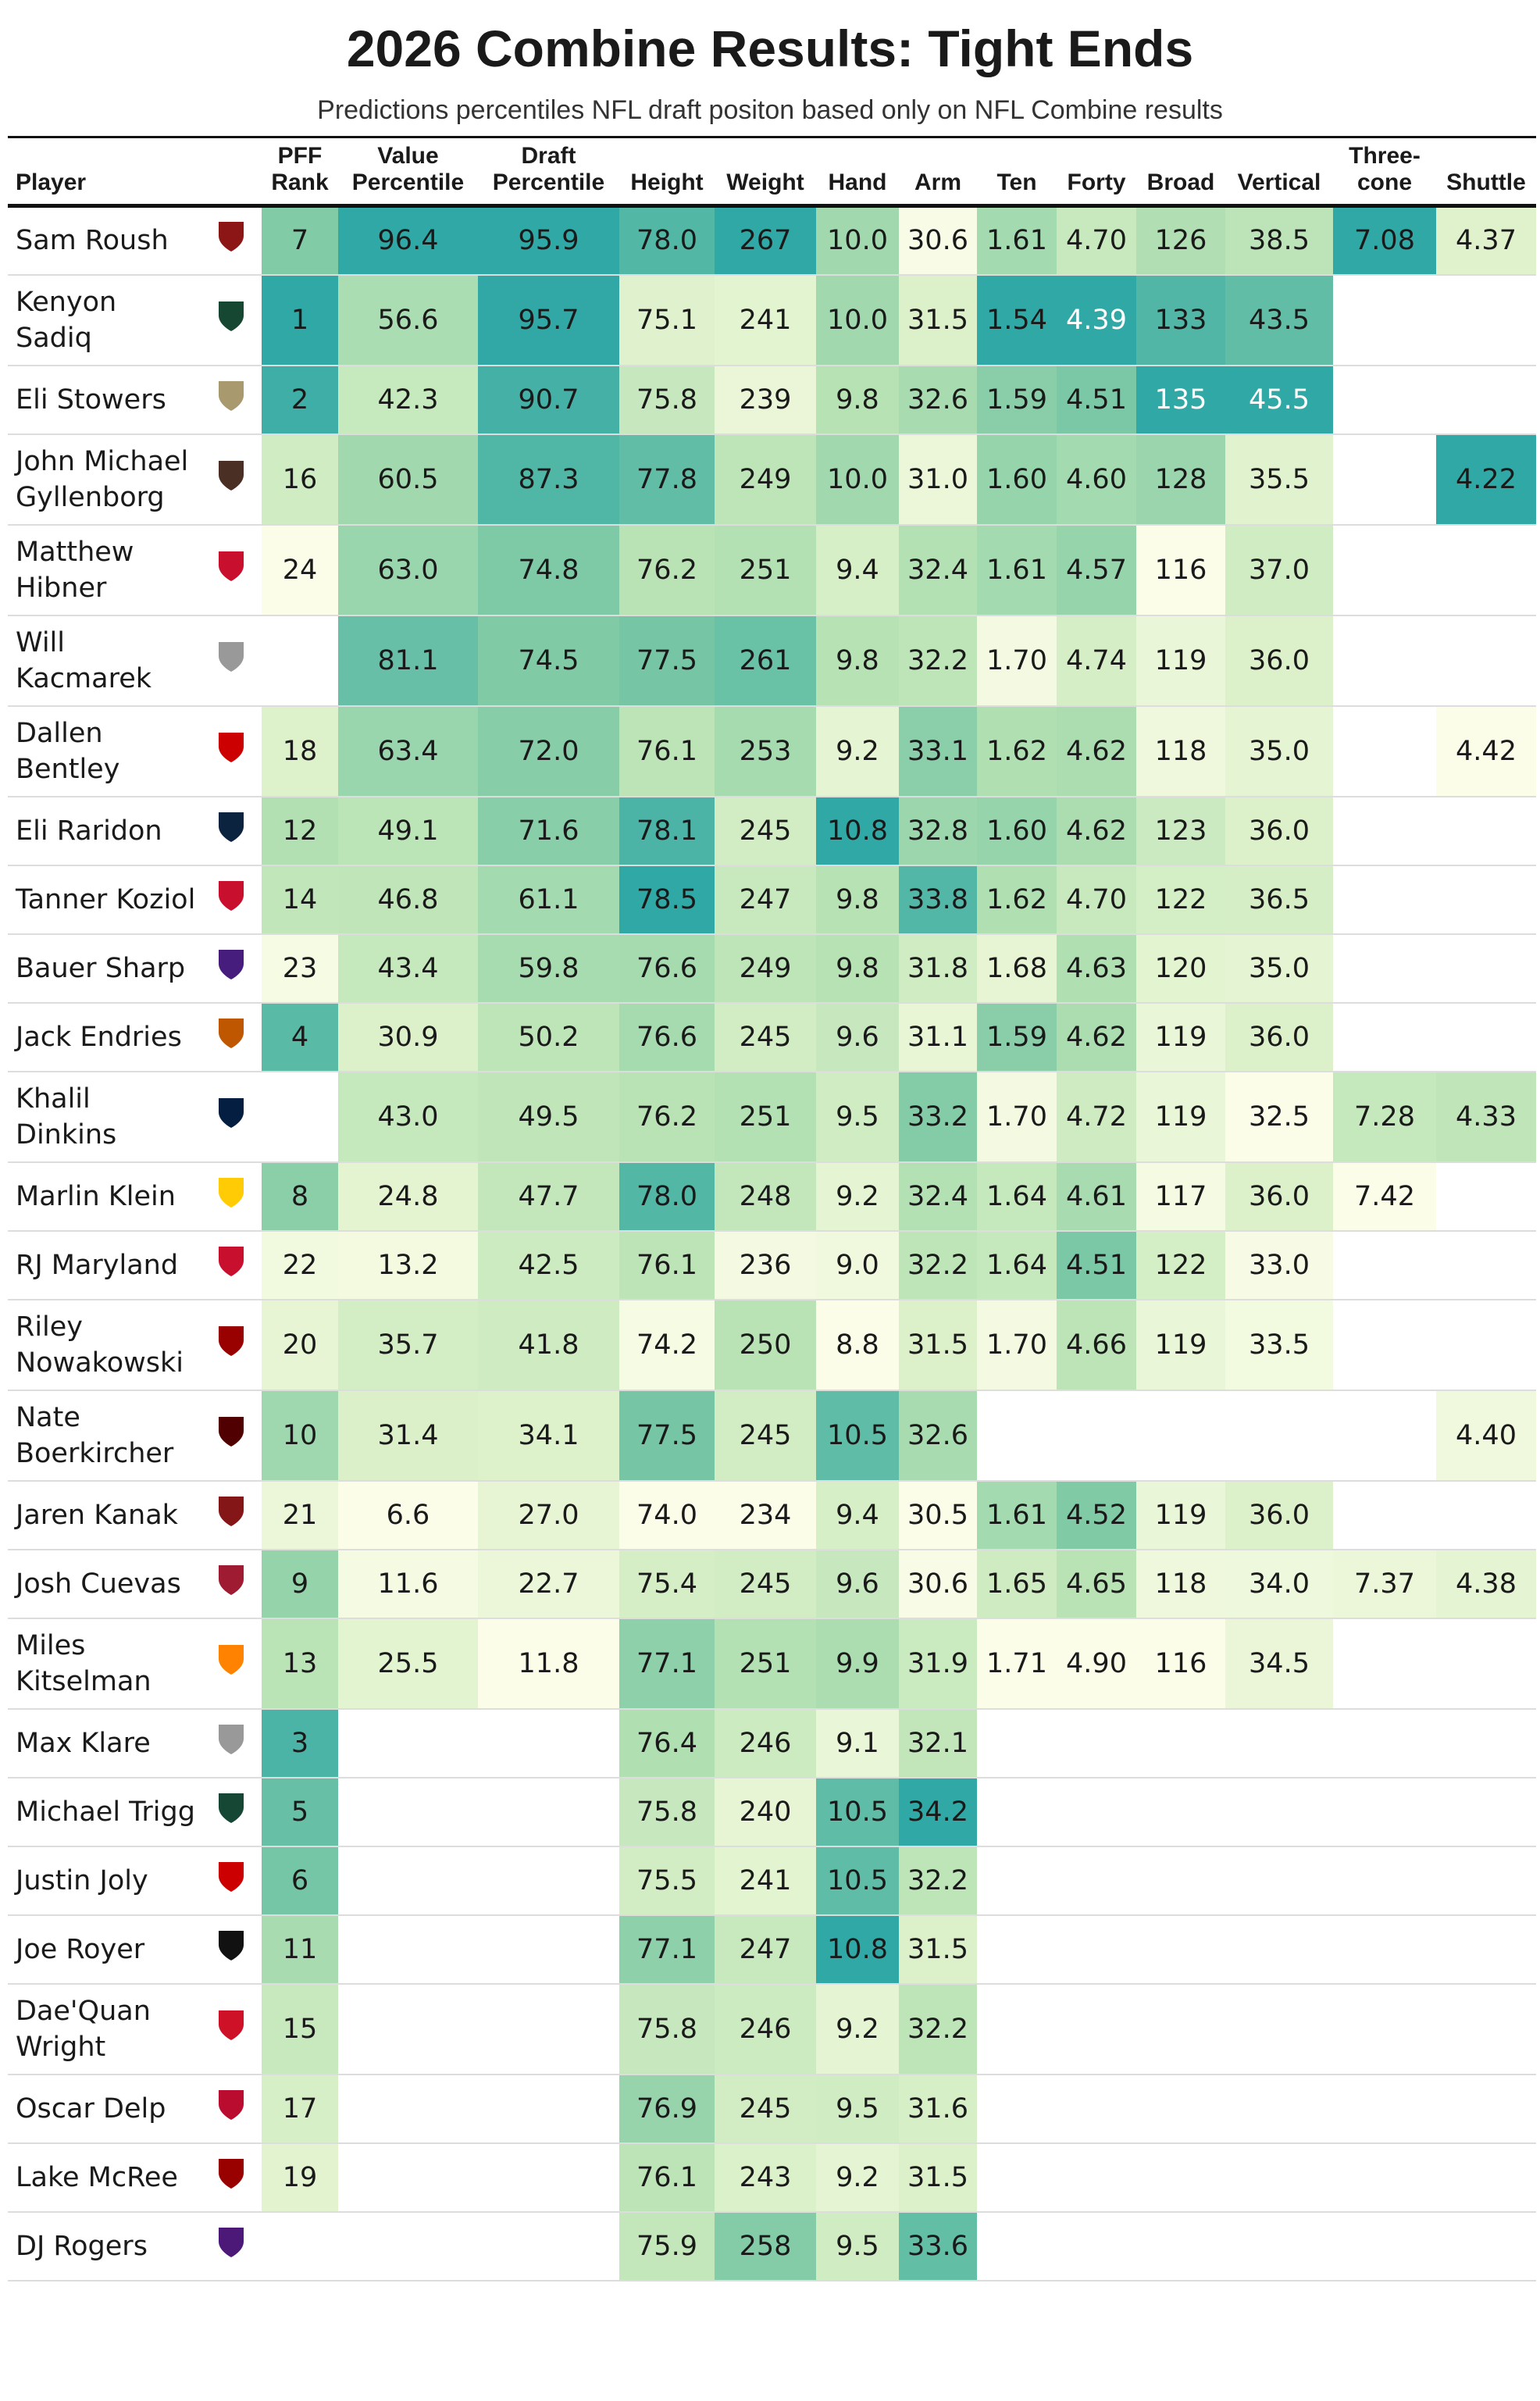  Describe the element at coordinates (765, 172) in the screenshot. I see `column-header: Weight` at that location.